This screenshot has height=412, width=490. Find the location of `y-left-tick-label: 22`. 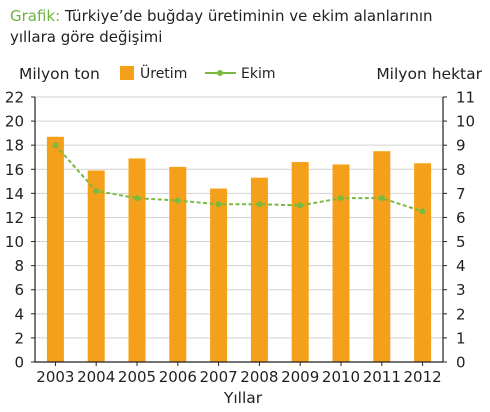

y-left-tick-label: 22 is located at coordinates (14, 98).